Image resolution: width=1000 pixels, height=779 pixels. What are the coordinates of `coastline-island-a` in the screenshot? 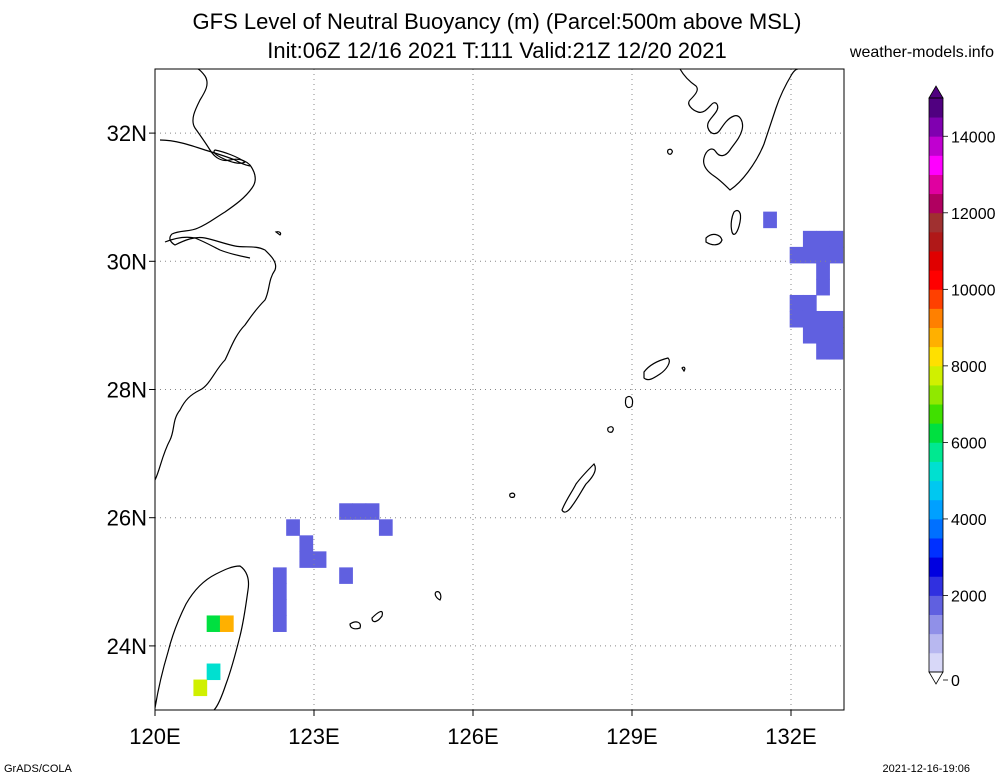 It's located at (714, 239).